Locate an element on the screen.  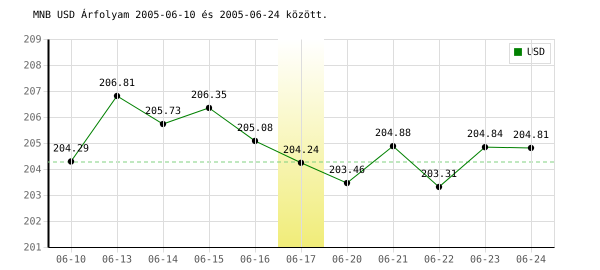
x-tick-label: 06-16 is located at coordinates (255, 260).